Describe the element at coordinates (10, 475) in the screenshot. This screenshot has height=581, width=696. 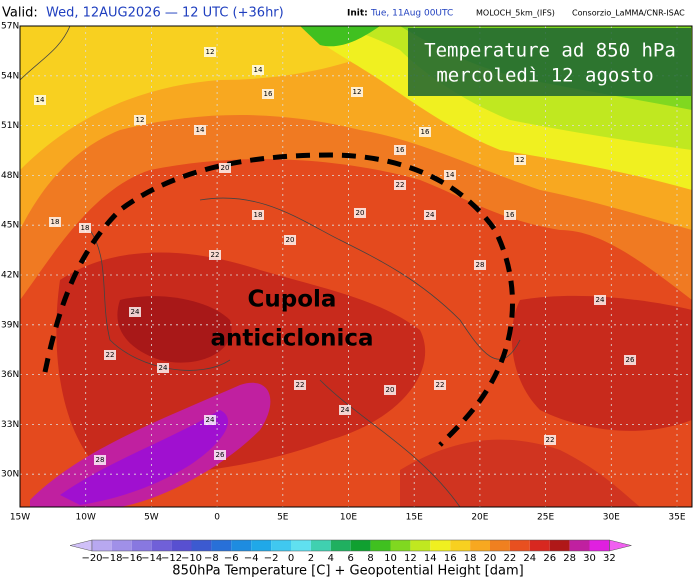
I see `lat-label: 30N` at that location.